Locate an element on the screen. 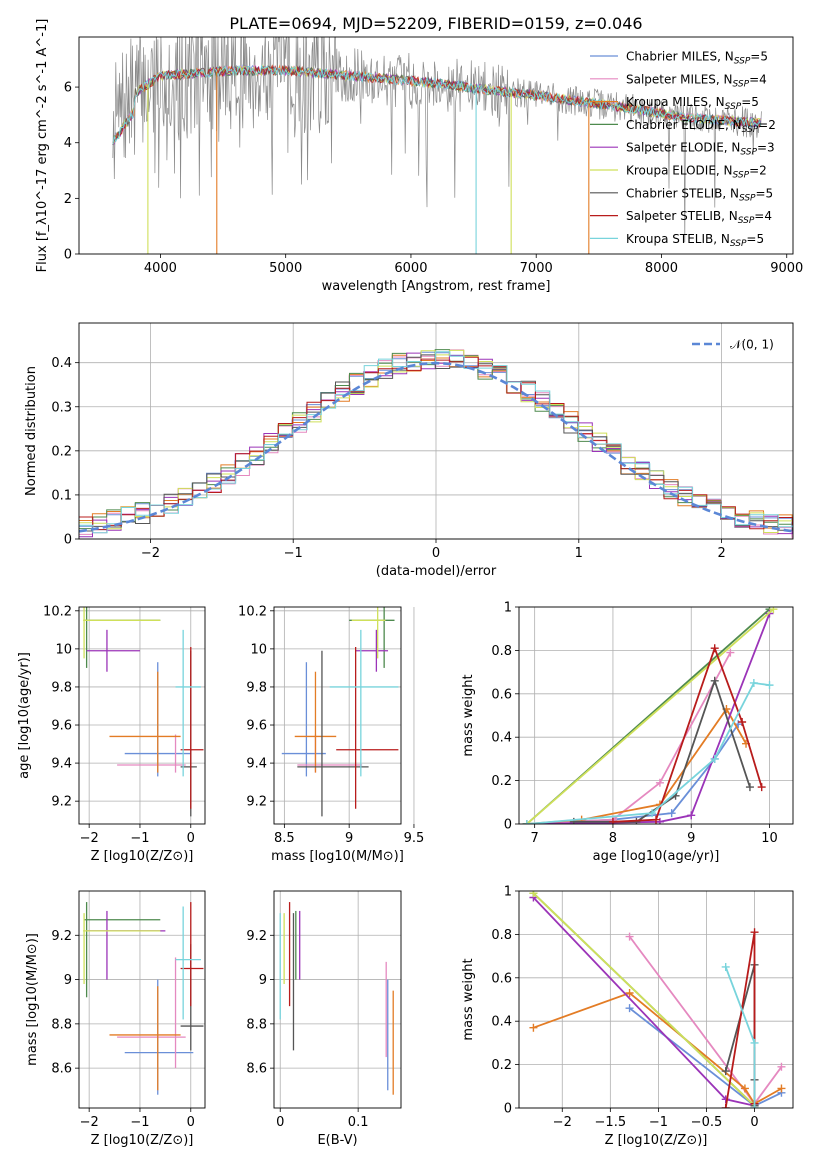 The height and width of the screenshot is (1170, 819). x-axis-label: wavelength [Angstrom, rest frame] is located at coordinates (436, 286).